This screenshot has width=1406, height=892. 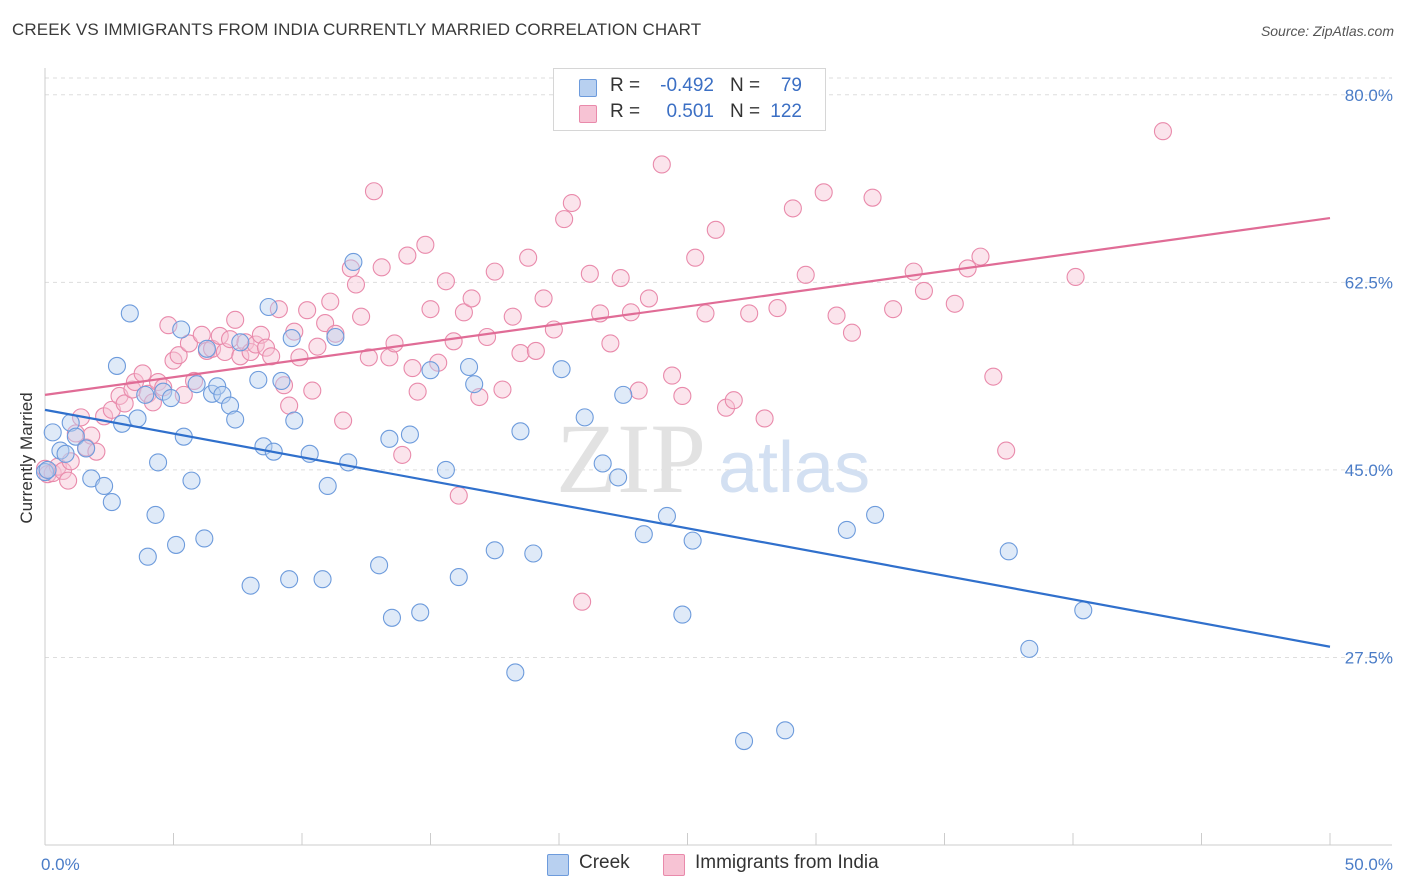 I want to click on legend-swatch-india, so click(x=674, y=865).